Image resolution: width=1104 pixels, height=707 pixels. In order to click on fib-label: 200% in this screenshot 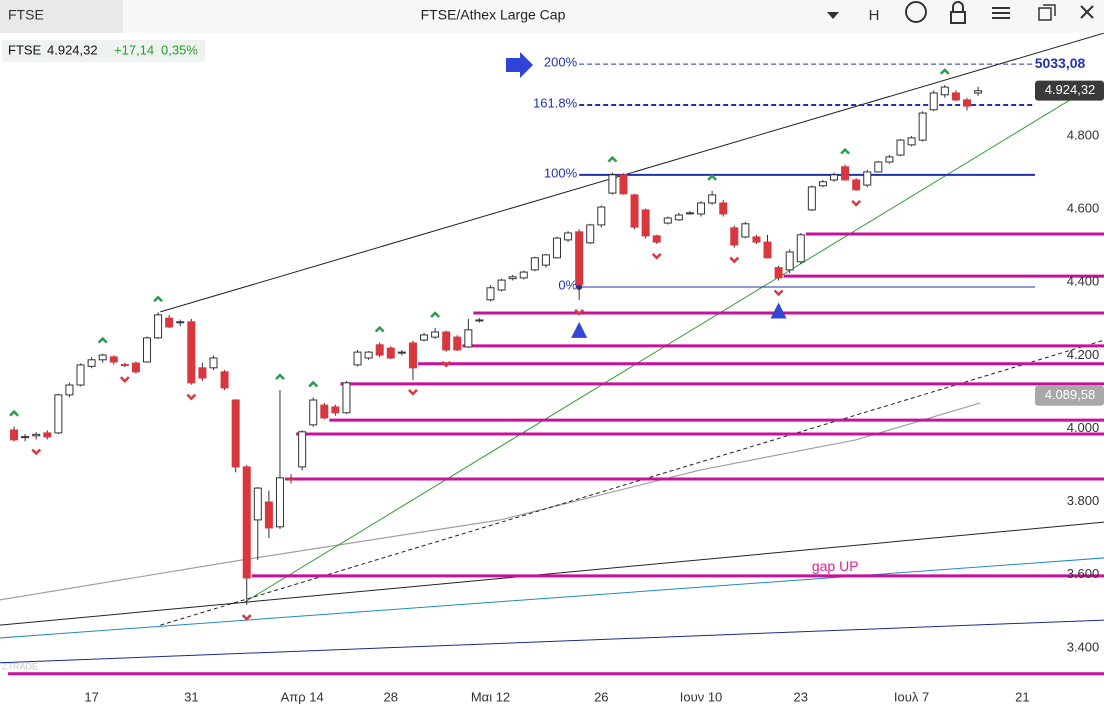, I will do `click(561, 62)`.